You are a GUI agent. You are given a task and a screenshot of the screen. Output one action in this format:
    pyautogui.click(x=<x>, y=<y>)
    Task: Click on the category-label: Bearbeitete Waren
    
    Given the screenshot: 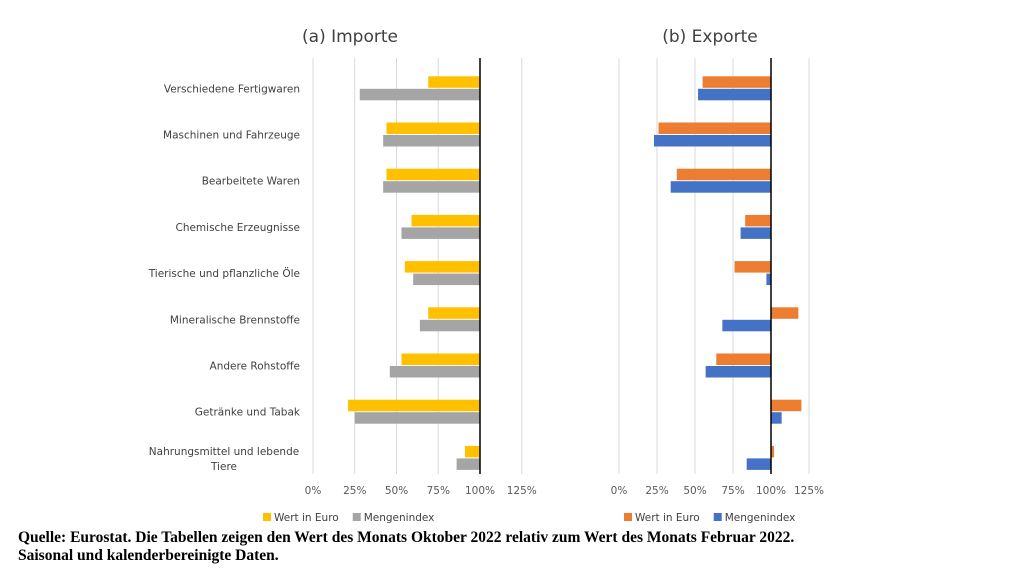 What is the action you would take?
    pyautogui.click(x=251, y=182)
    